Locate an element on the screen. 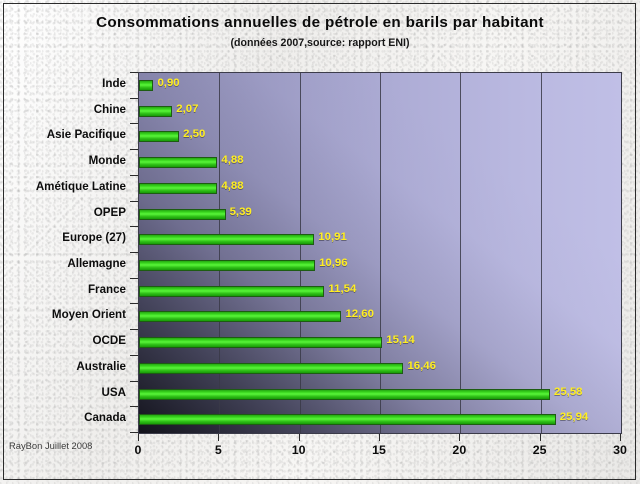  category-label: Allemagne is located at coordinates (96, 263).